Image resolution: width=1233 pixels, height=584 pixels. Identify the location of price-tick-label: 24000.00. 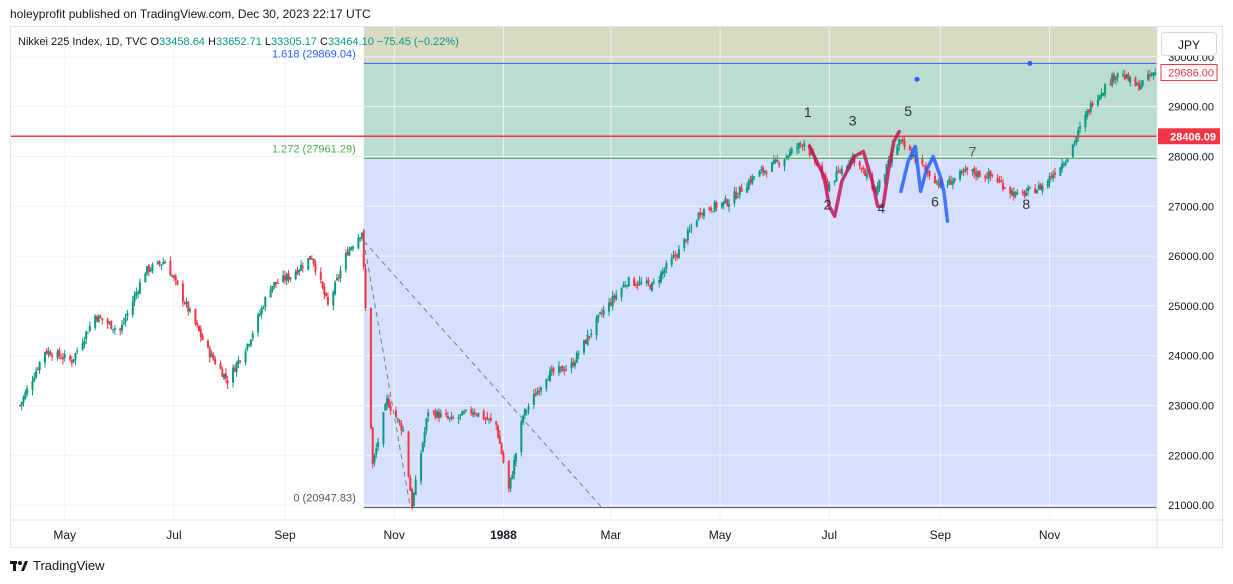
(1191, 357).